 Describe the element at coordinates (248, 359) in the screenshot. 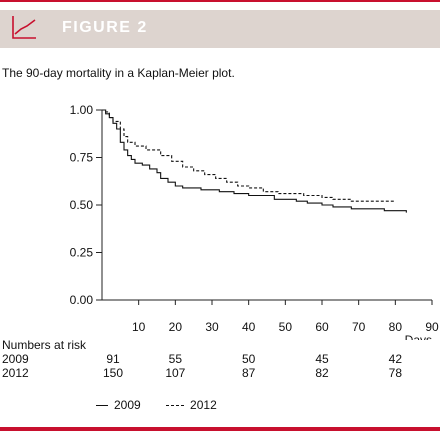

I see `risk-count-2009-day-40: 50` at that location.